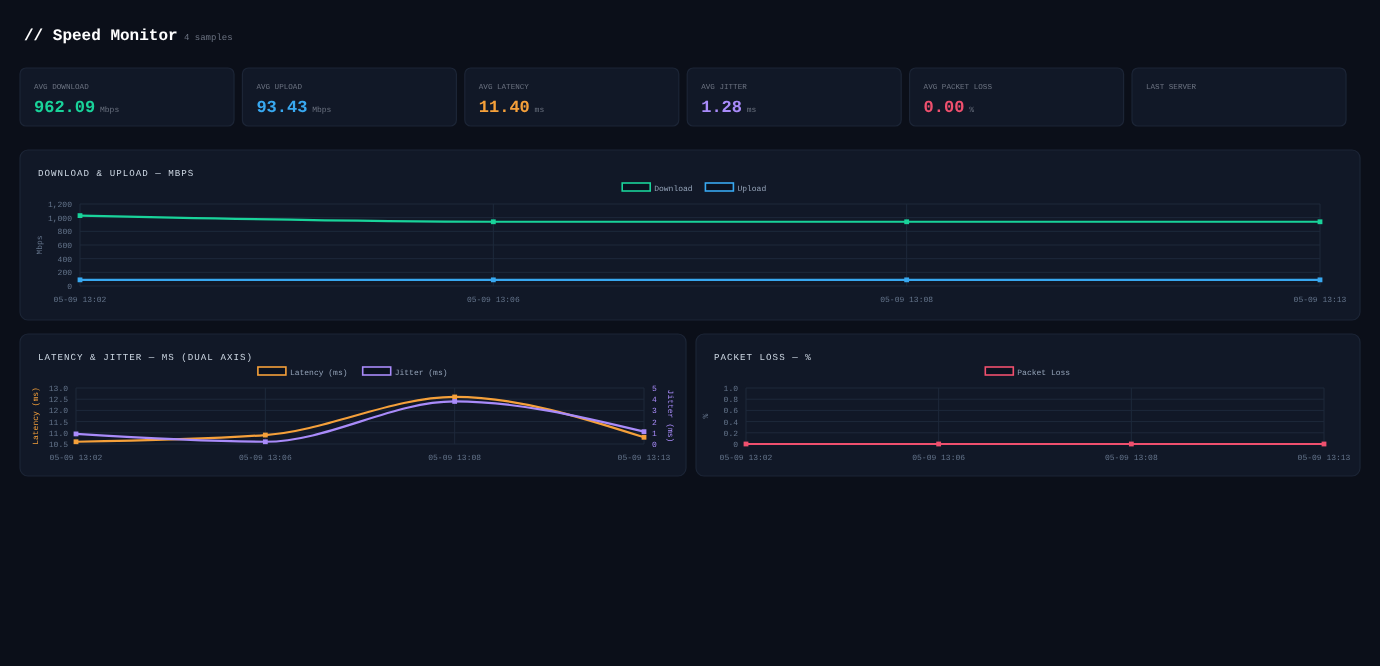  Describe the element at coordinates (101, 37) in the screenshot. I see `text: // Speed Monitor` at that location.